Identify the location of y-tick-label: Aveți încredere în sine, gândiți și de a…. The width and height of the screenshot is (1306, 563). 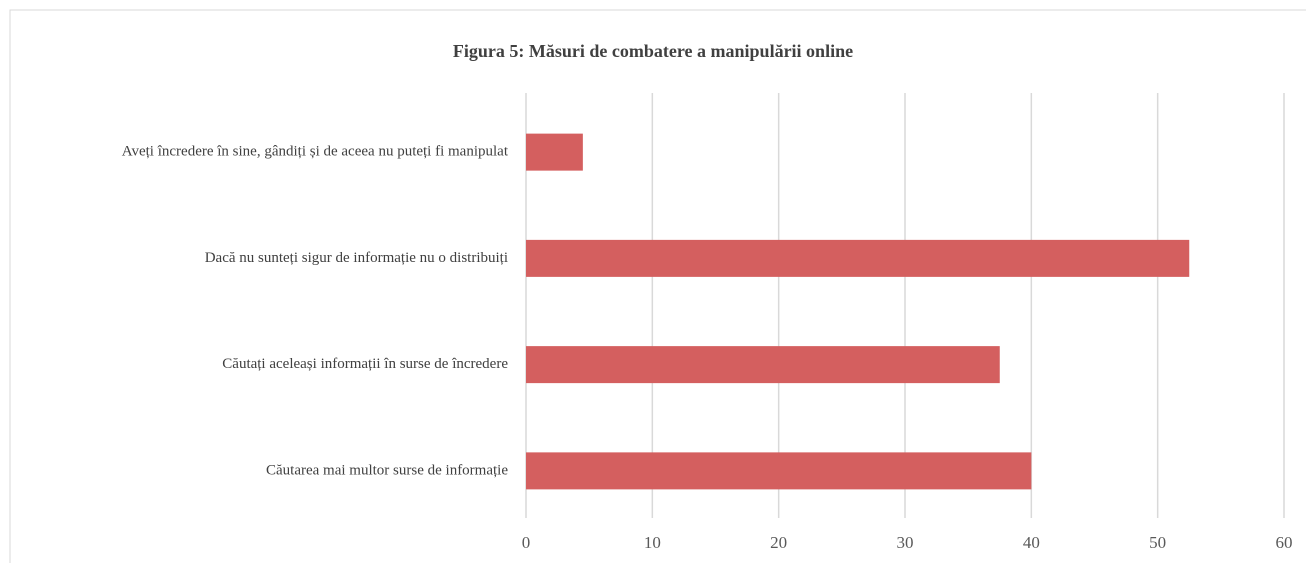
(315, 152).